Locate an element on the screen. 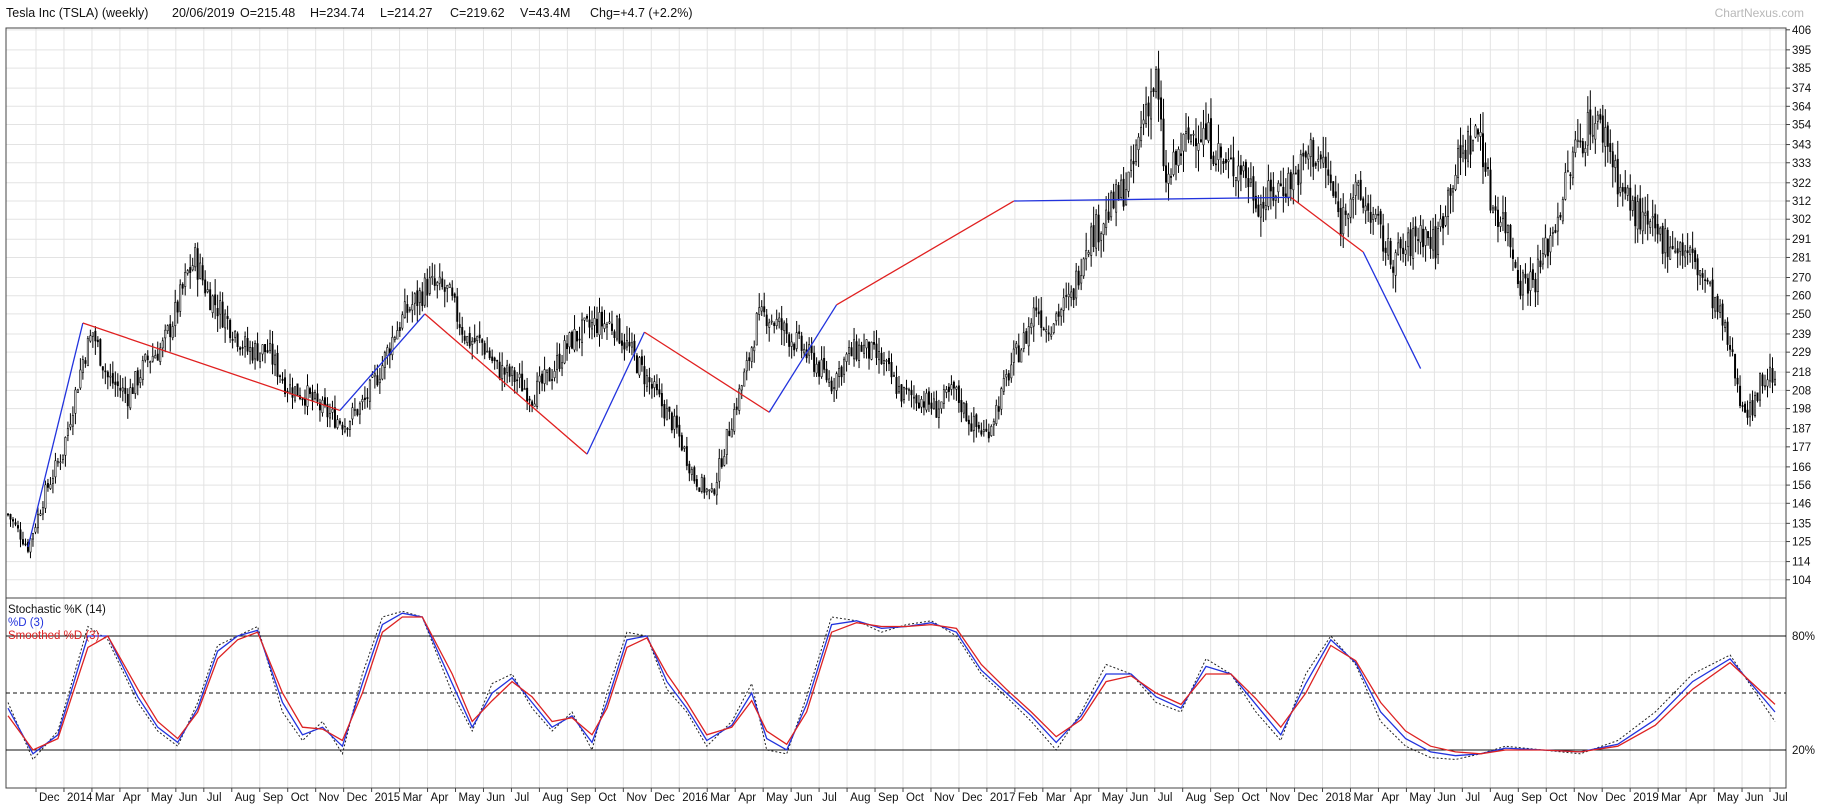  price-tick-label: 322 is located at coordinates (1801, 184).